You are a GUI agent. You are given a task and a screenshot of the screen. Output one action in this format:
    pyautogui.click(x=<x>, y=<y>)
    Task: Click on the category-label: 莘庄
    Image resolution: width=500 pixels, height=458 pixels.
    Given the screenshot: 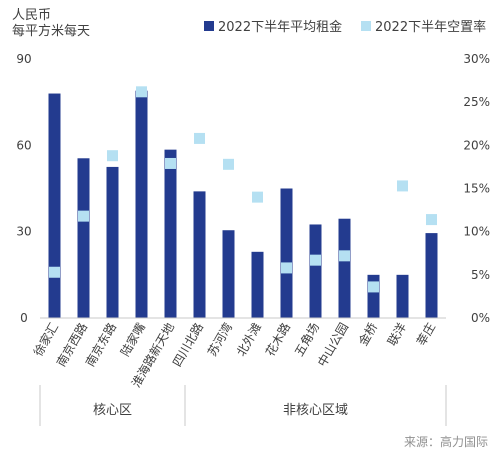 What is the action you would take?
    pyautogui.click(x=425, y=334)
    